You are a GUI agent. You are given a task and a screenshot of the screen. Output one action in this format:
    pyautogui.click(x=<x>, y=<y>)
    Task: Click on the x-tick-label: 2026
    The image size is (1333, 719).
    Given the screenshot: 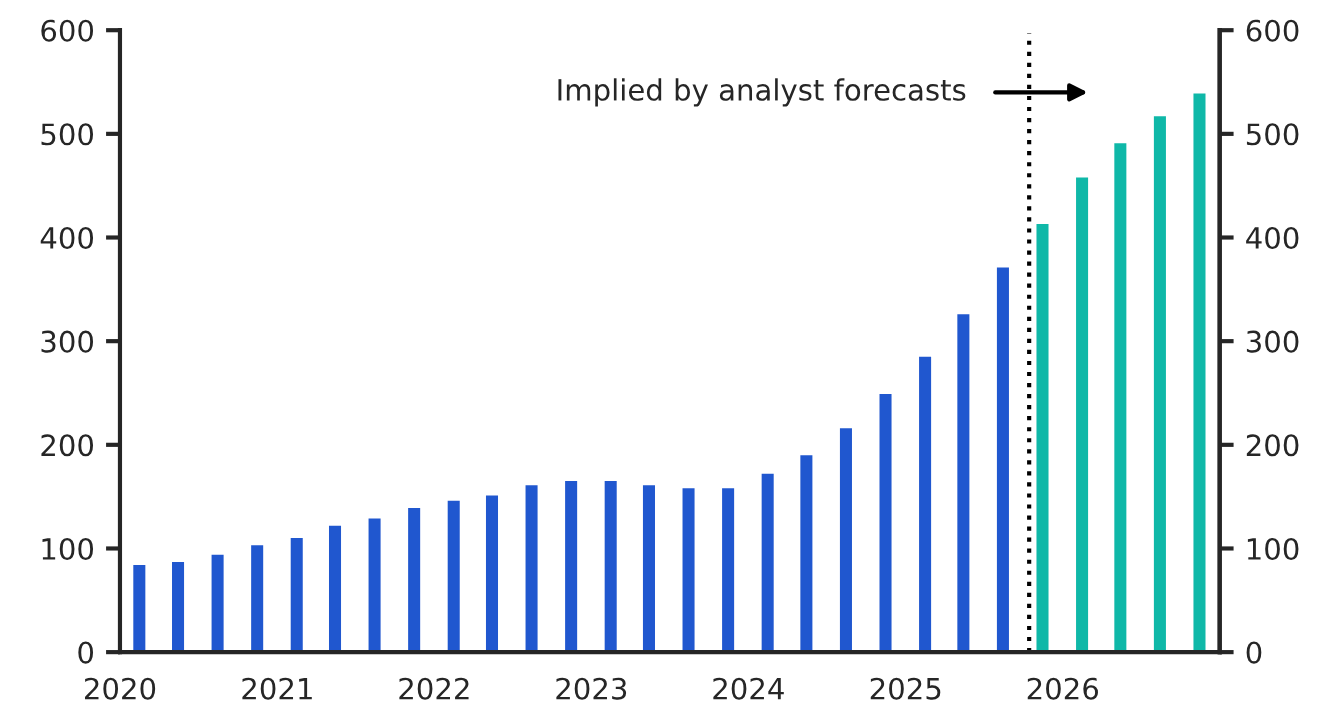 What is the action you would take?
    pyautogui.click(x=1062, y=688)
    